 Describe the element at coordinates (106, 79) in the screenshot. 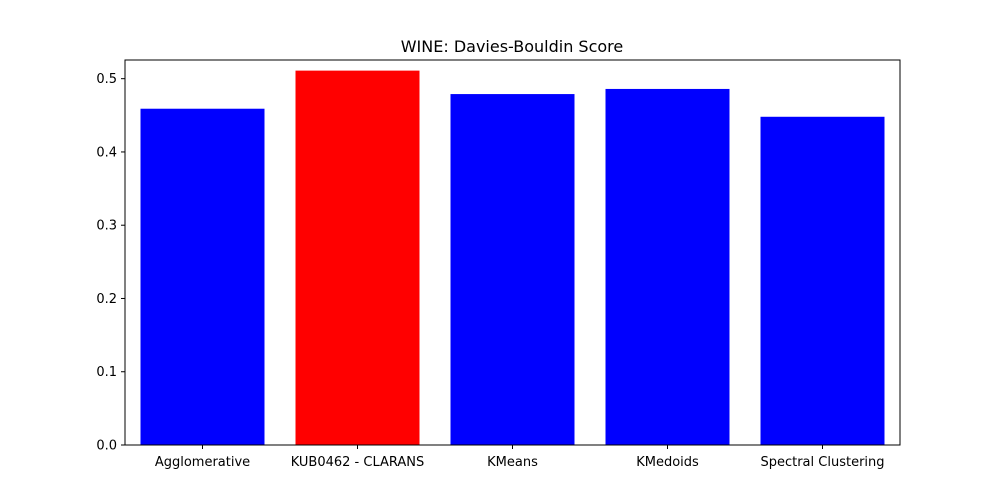

I see `y-tick-label-5: 0.5` at that location.